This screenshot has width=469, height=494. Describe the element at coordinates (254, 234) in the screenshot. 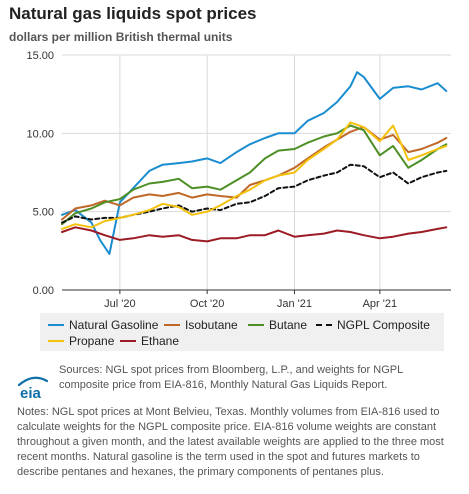

I see `series-line-ethane` at that location.